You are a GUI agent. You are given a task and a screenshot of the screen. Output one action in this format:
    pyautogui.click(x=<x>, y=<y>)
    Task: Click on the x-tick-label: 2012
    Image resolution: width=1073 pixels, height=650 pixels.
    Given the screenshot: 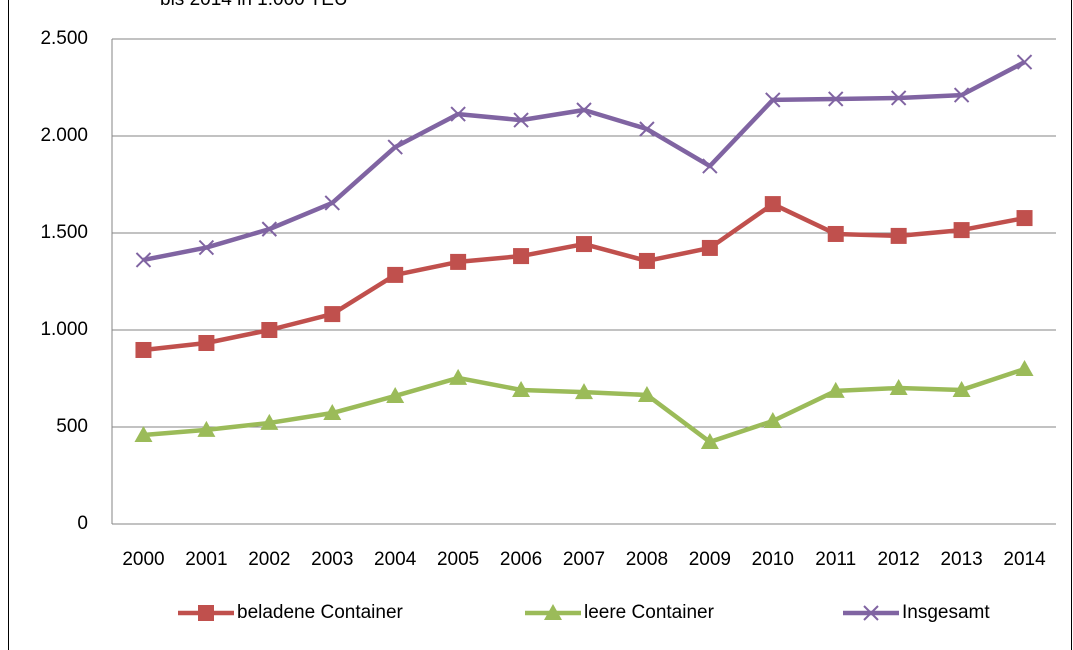 What is the action you would take?
    pyautogui.click(x=899, y=559)
    